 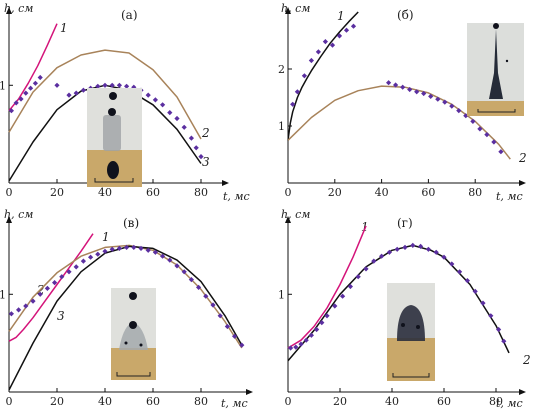 I want to click on panel-c-curve-label-1: 1, so click(x=106, y=237).